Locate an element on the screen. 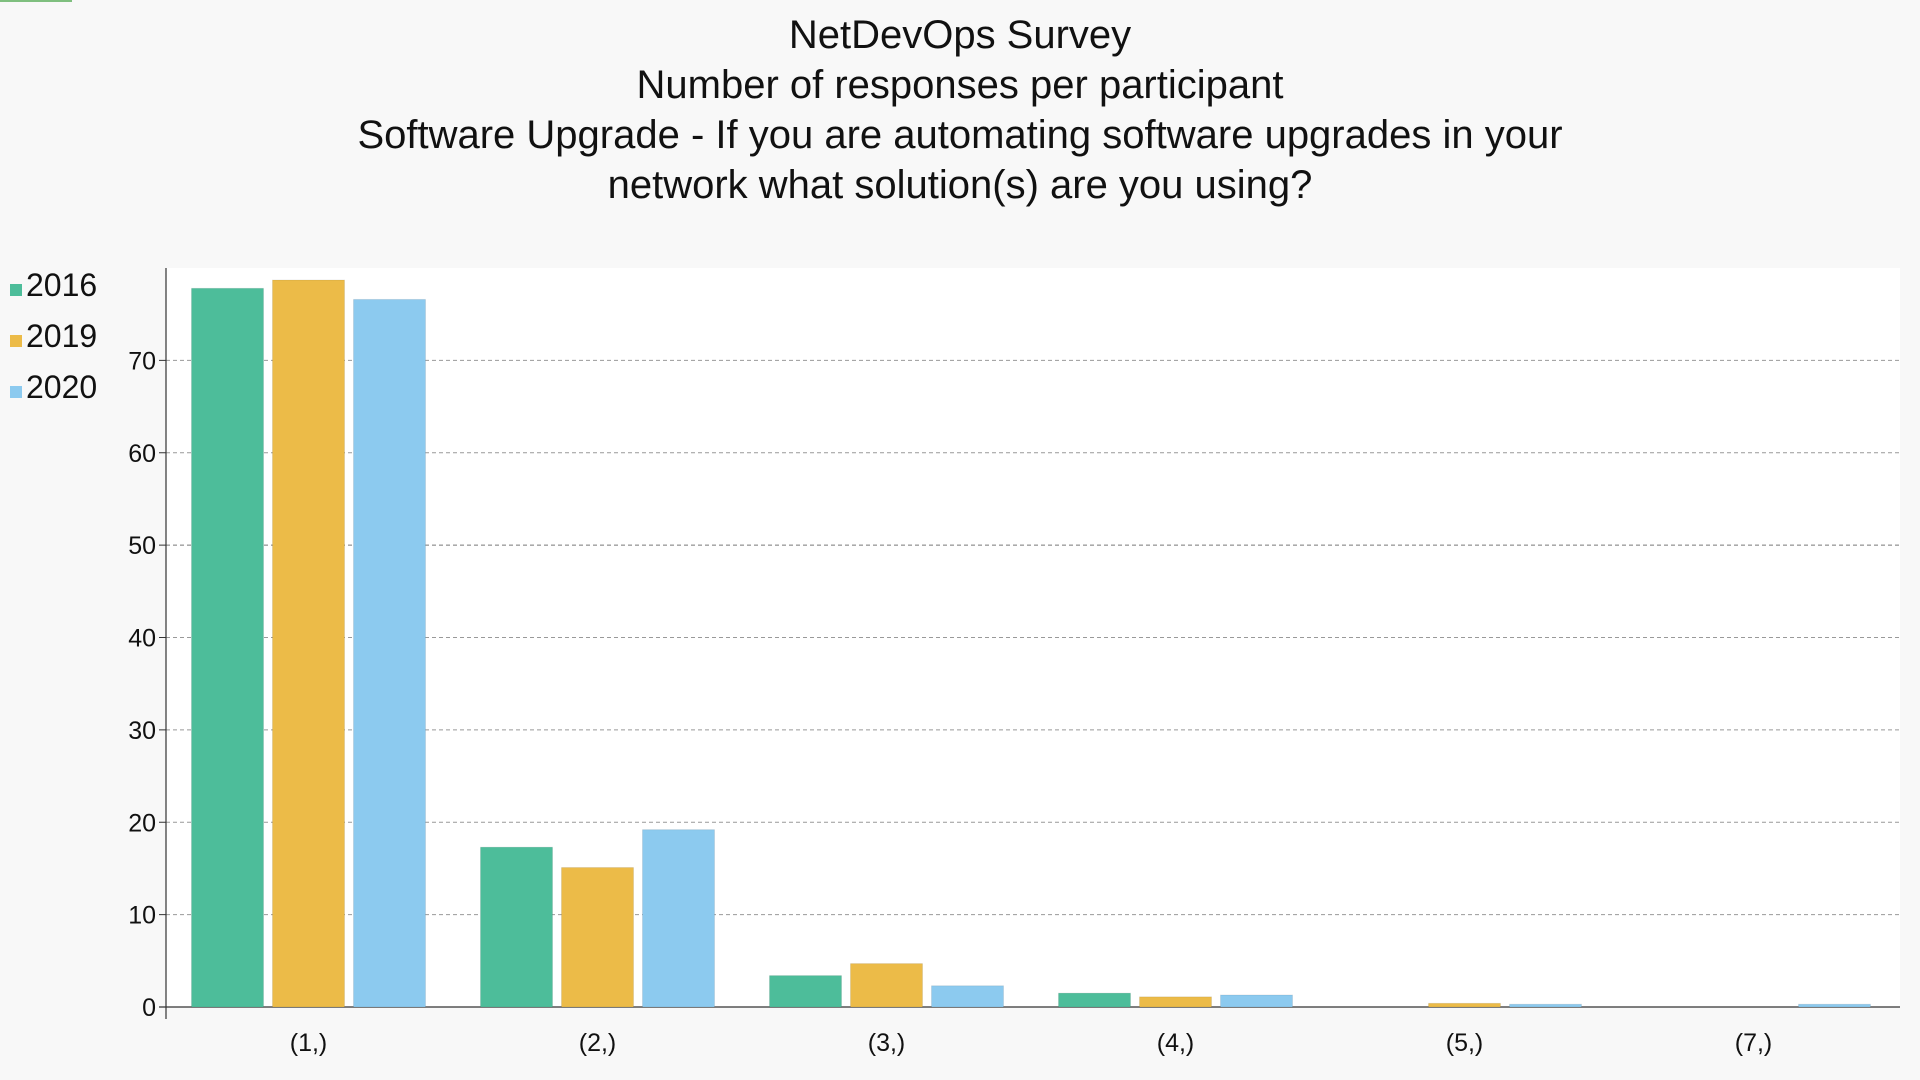  legend-label: 2020 is located at coordinates (61, 387).